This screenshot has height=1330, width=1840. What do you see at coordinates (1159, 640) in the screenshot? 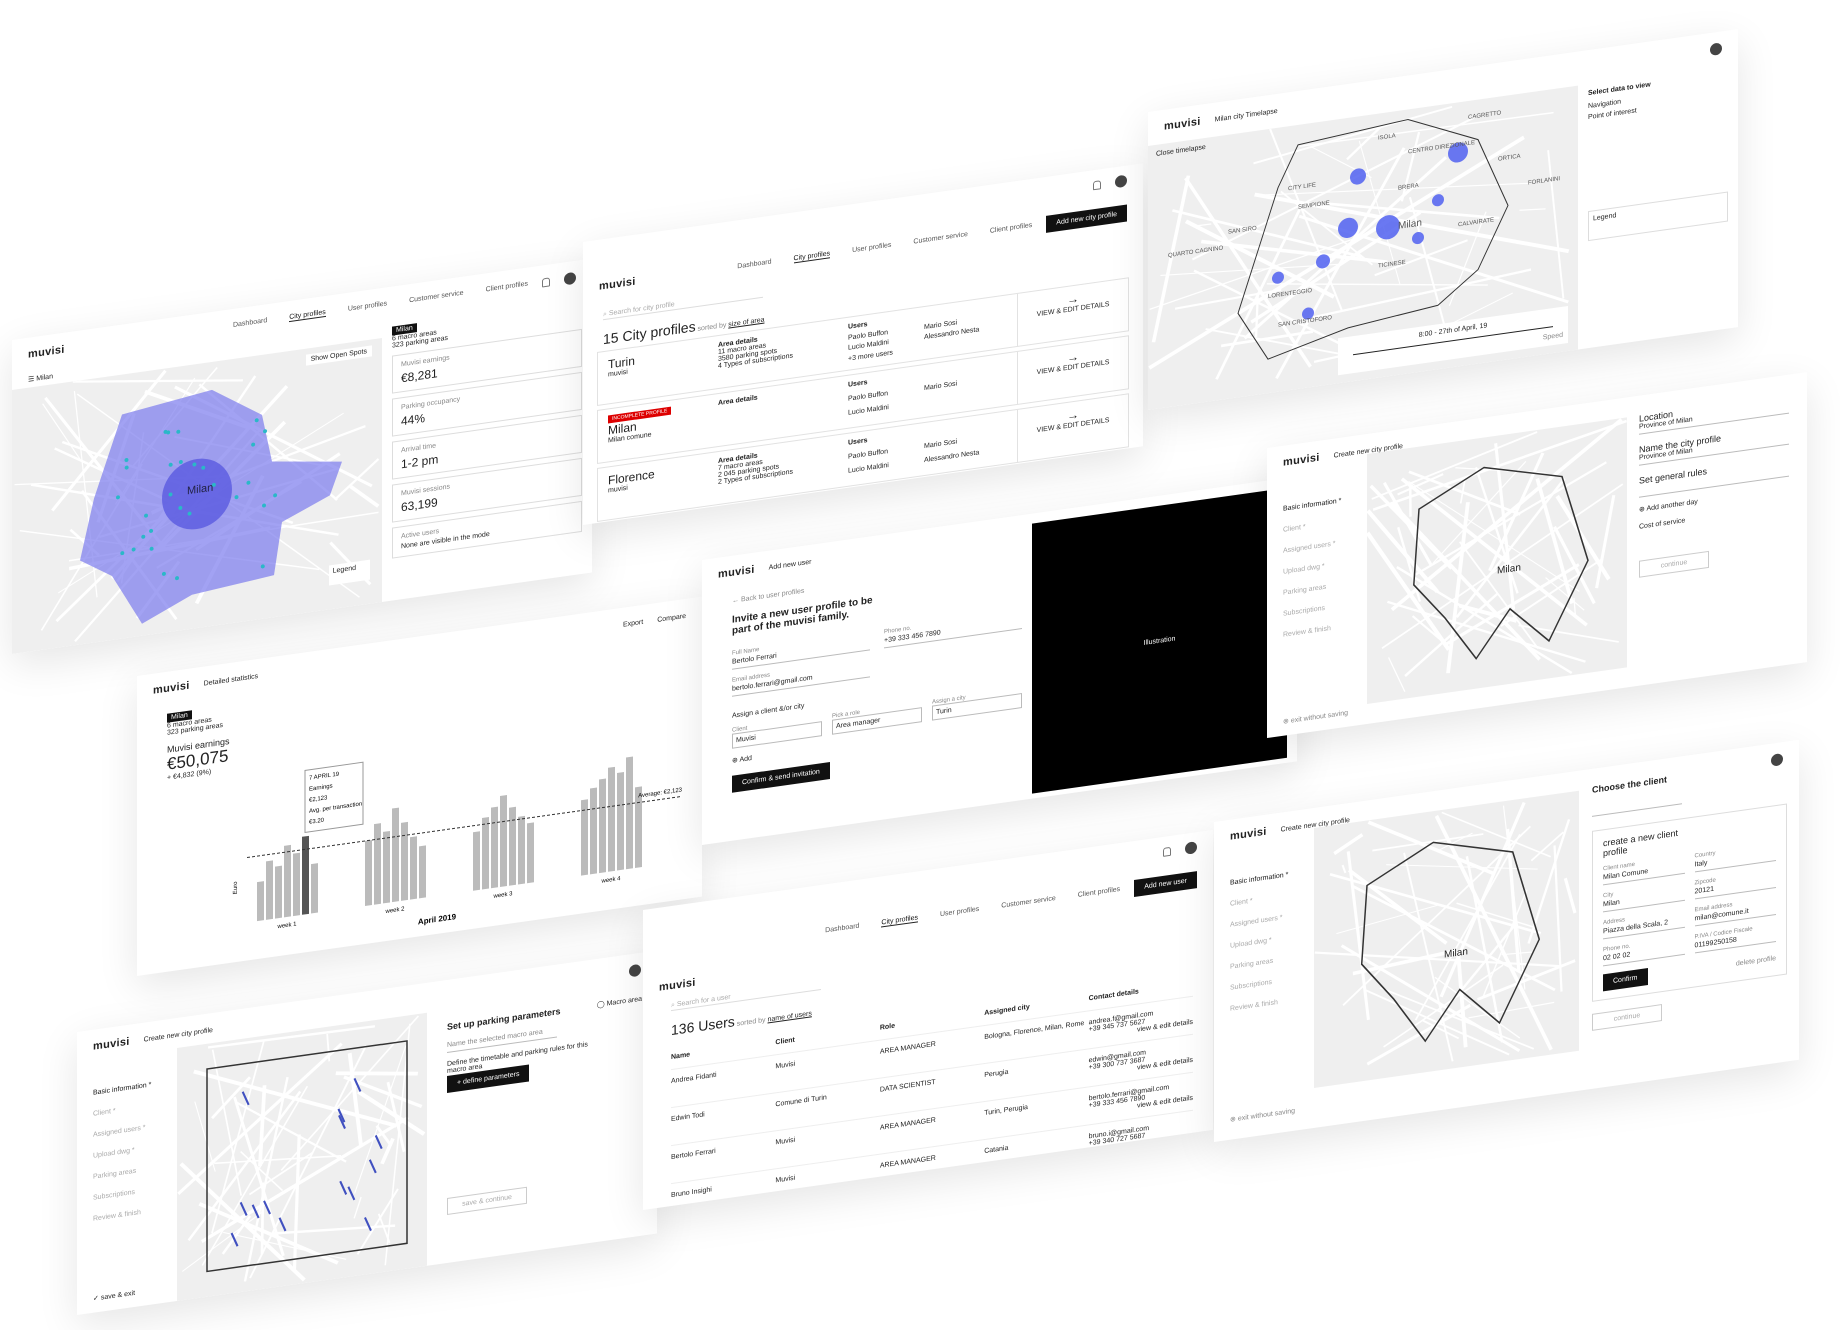
I see `span: Illustration` at bounding box center [1159, 640].